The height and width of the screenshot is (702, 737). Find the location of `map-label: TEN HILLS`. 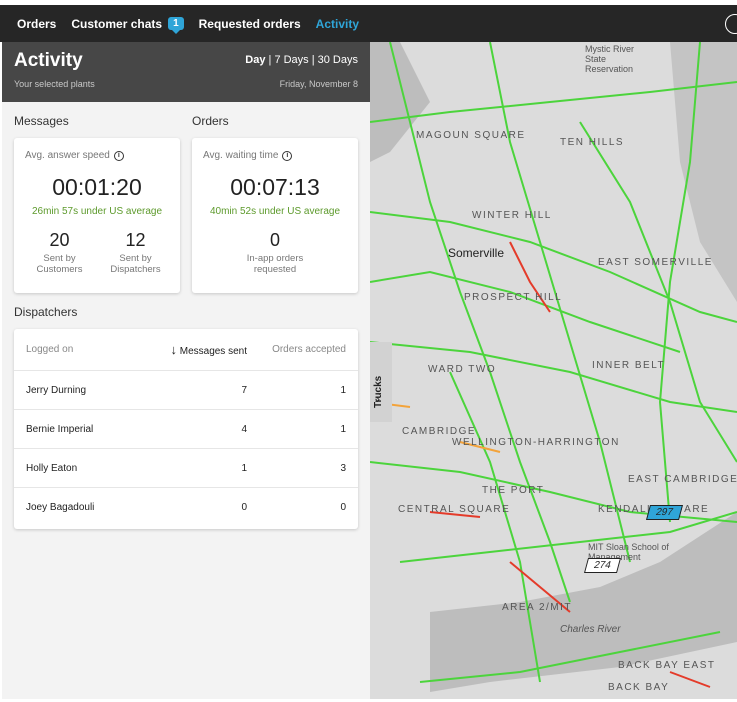

map-label: TEN HILLS is located at coordinates (592, 142).